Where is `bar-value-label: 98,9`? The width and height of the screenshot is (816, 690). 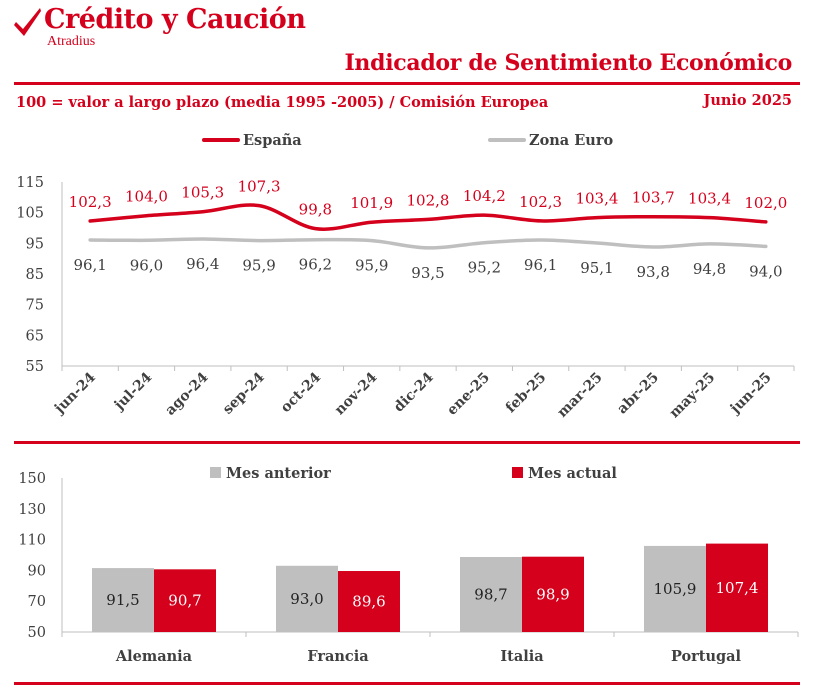
bar-value-label: 98,9 is located at coordinates (552, 594).